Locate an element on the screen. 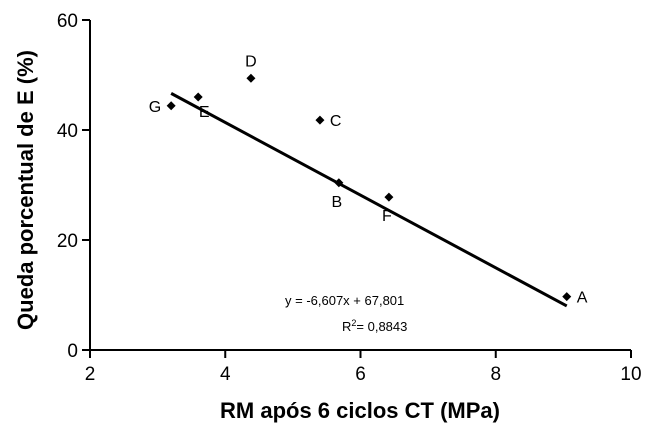  point-label-d: D is located at coordinates (251, 61).